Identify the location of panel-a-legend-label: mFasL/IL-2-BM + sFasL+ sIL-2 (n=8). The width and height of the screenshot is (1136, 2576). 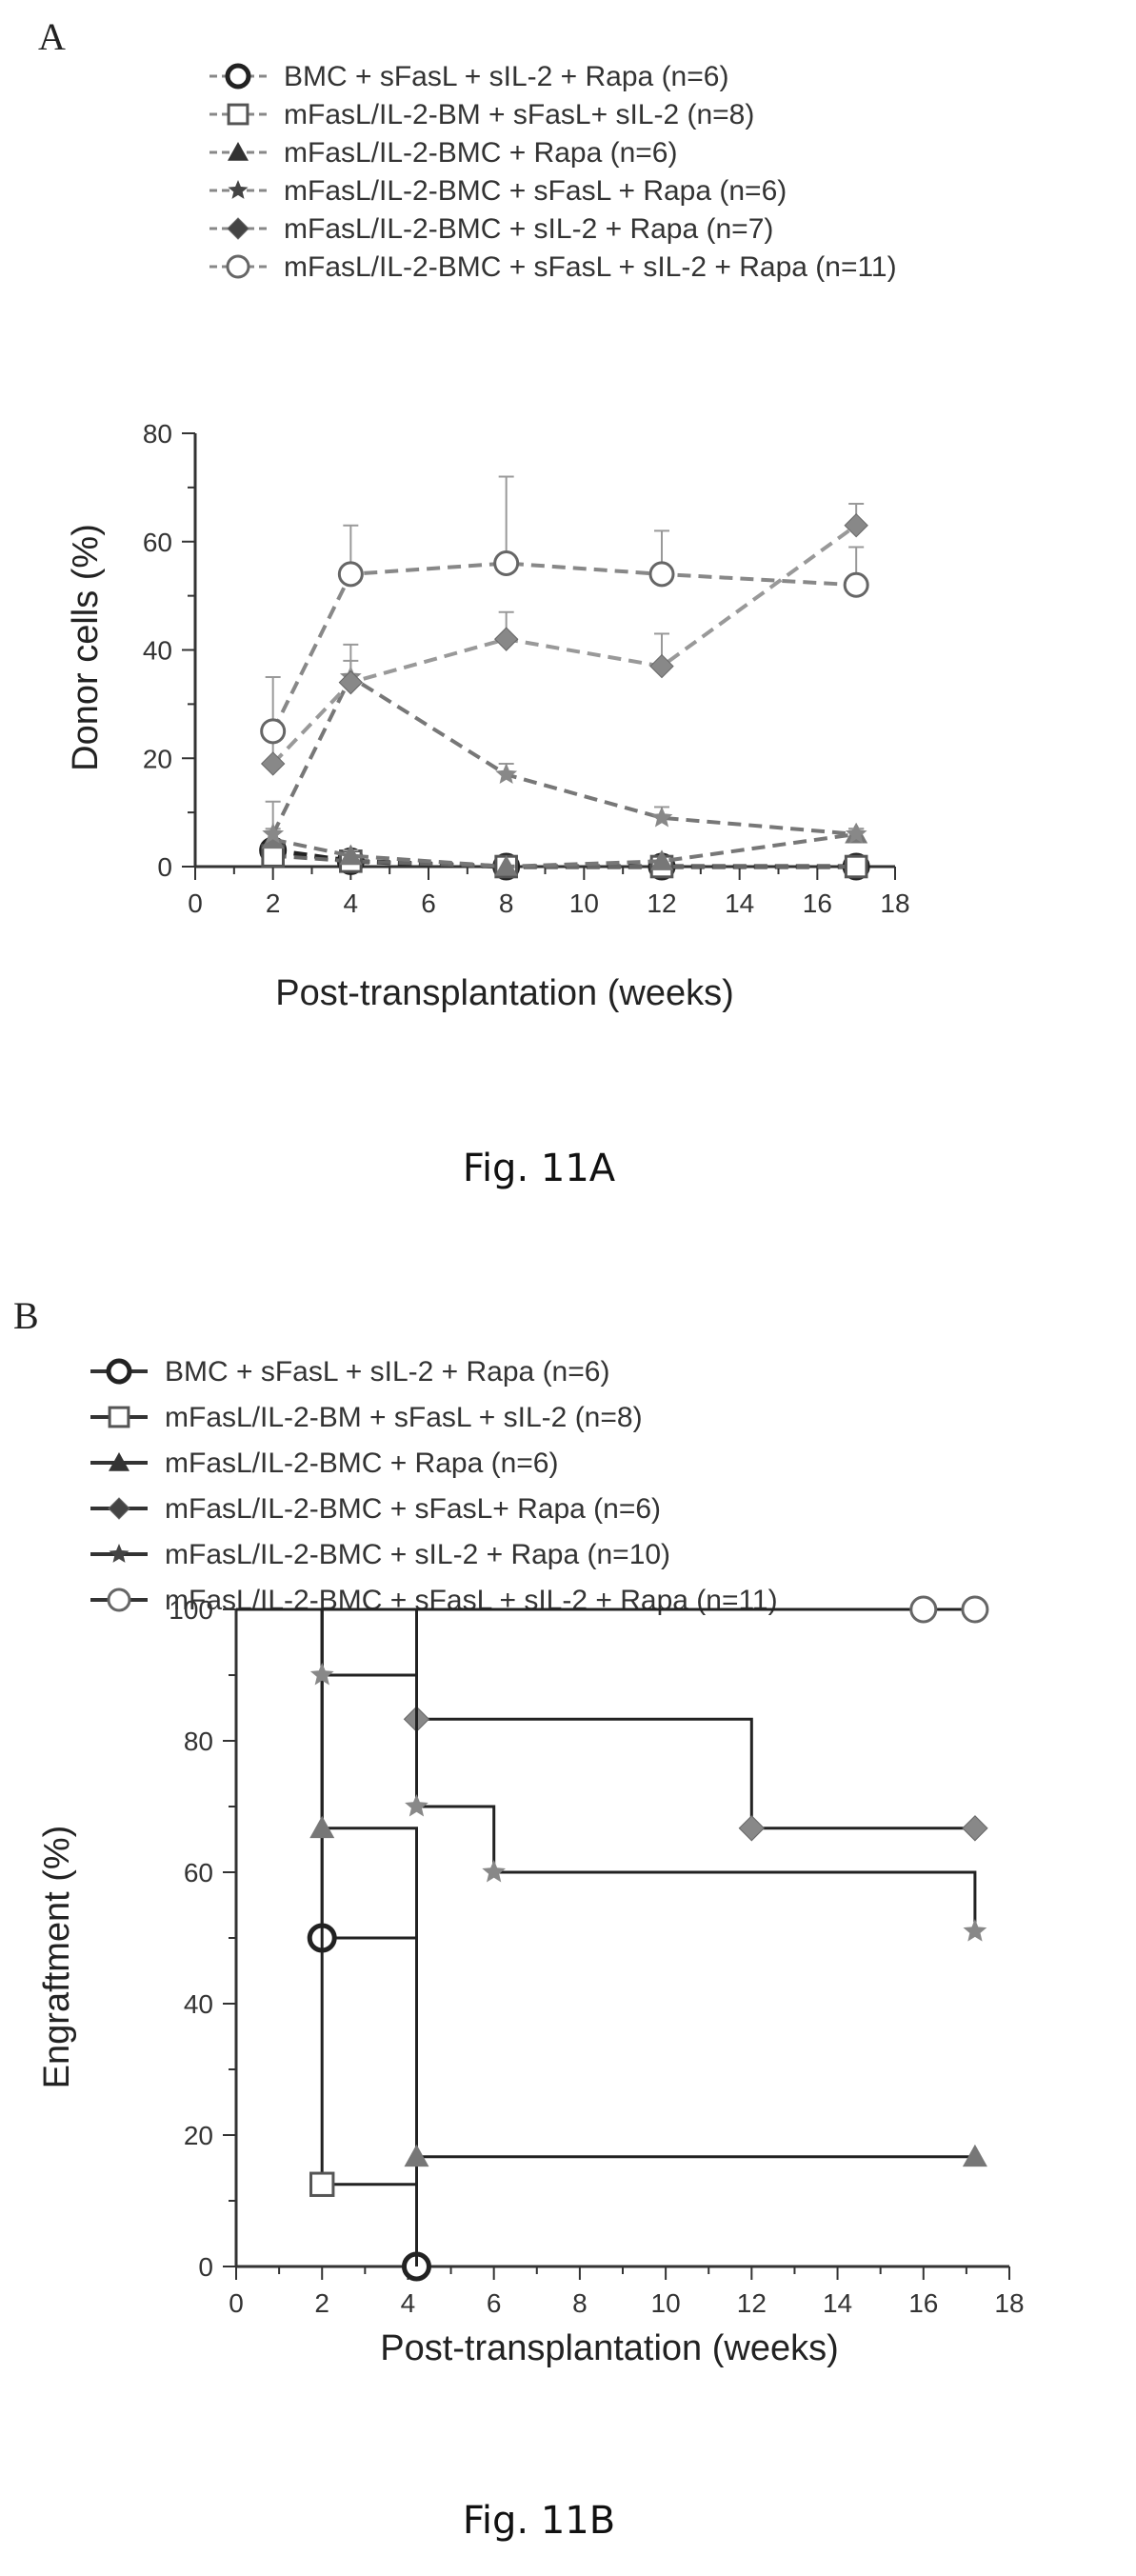
(519, 114).